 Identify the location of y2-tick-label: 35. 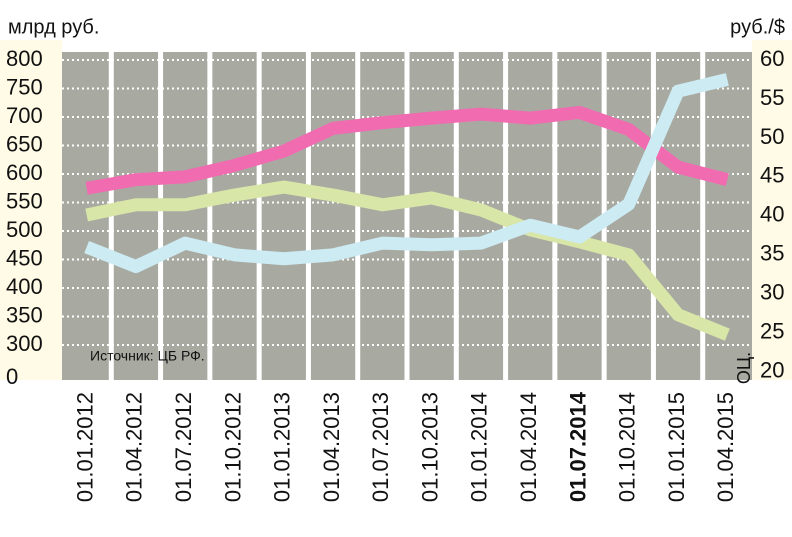
(772, 253).